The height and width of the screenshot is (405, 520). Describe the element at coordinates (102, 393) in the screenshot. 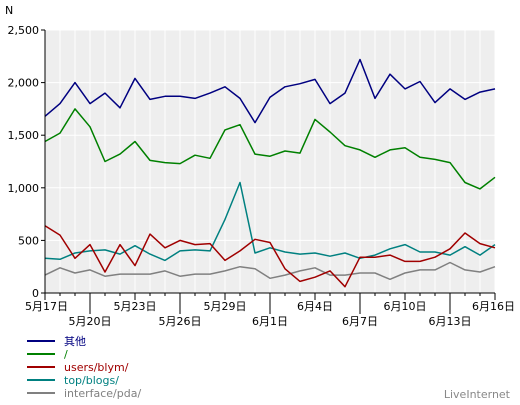

I see `legend-entry: interface/pda/` at that location.